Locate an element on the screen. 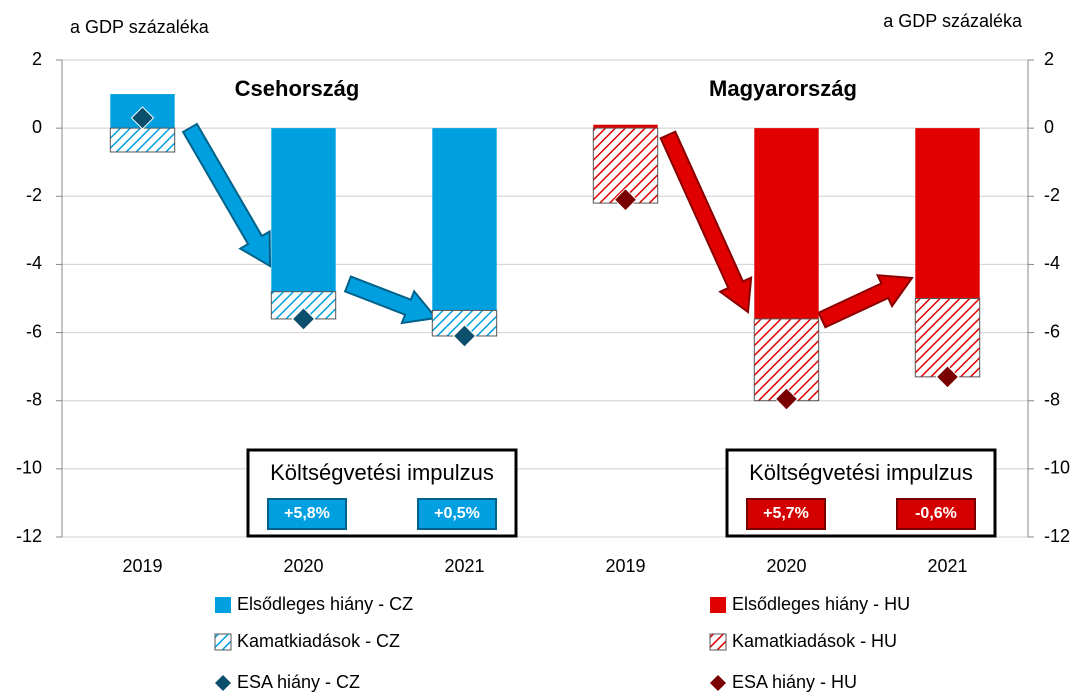  y2-axis-label: a GDP százaléka is located at coordinates (953, 21).